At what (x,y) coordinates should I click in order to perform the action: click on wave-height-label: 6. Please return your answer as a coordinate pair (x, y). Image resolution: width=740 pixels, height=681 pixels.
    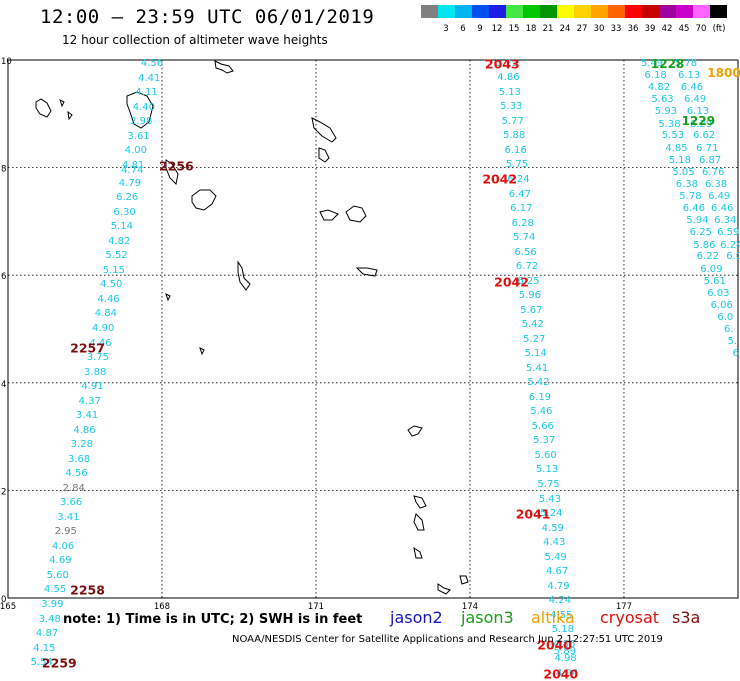
    Looking at the image, I should click on (735, 354).